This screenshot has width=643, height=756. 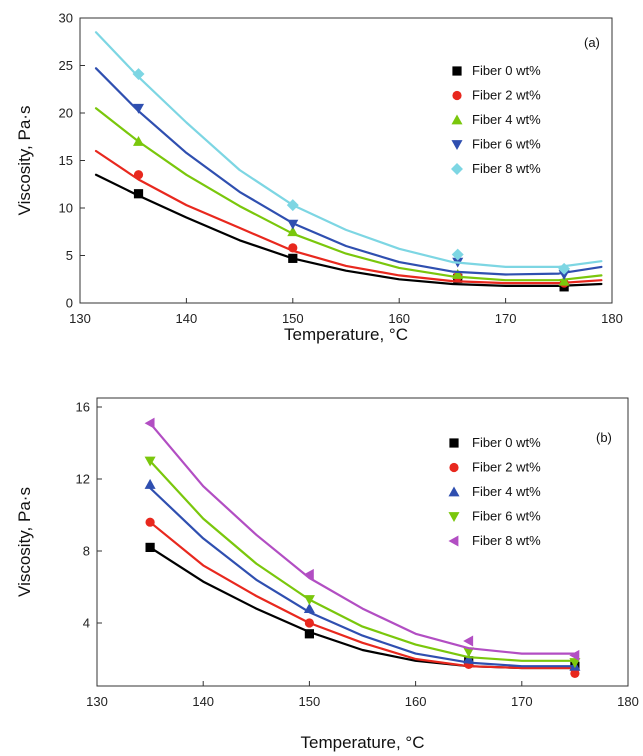 I want to click on y-tick-label: 4, so click(x=86, y=623).